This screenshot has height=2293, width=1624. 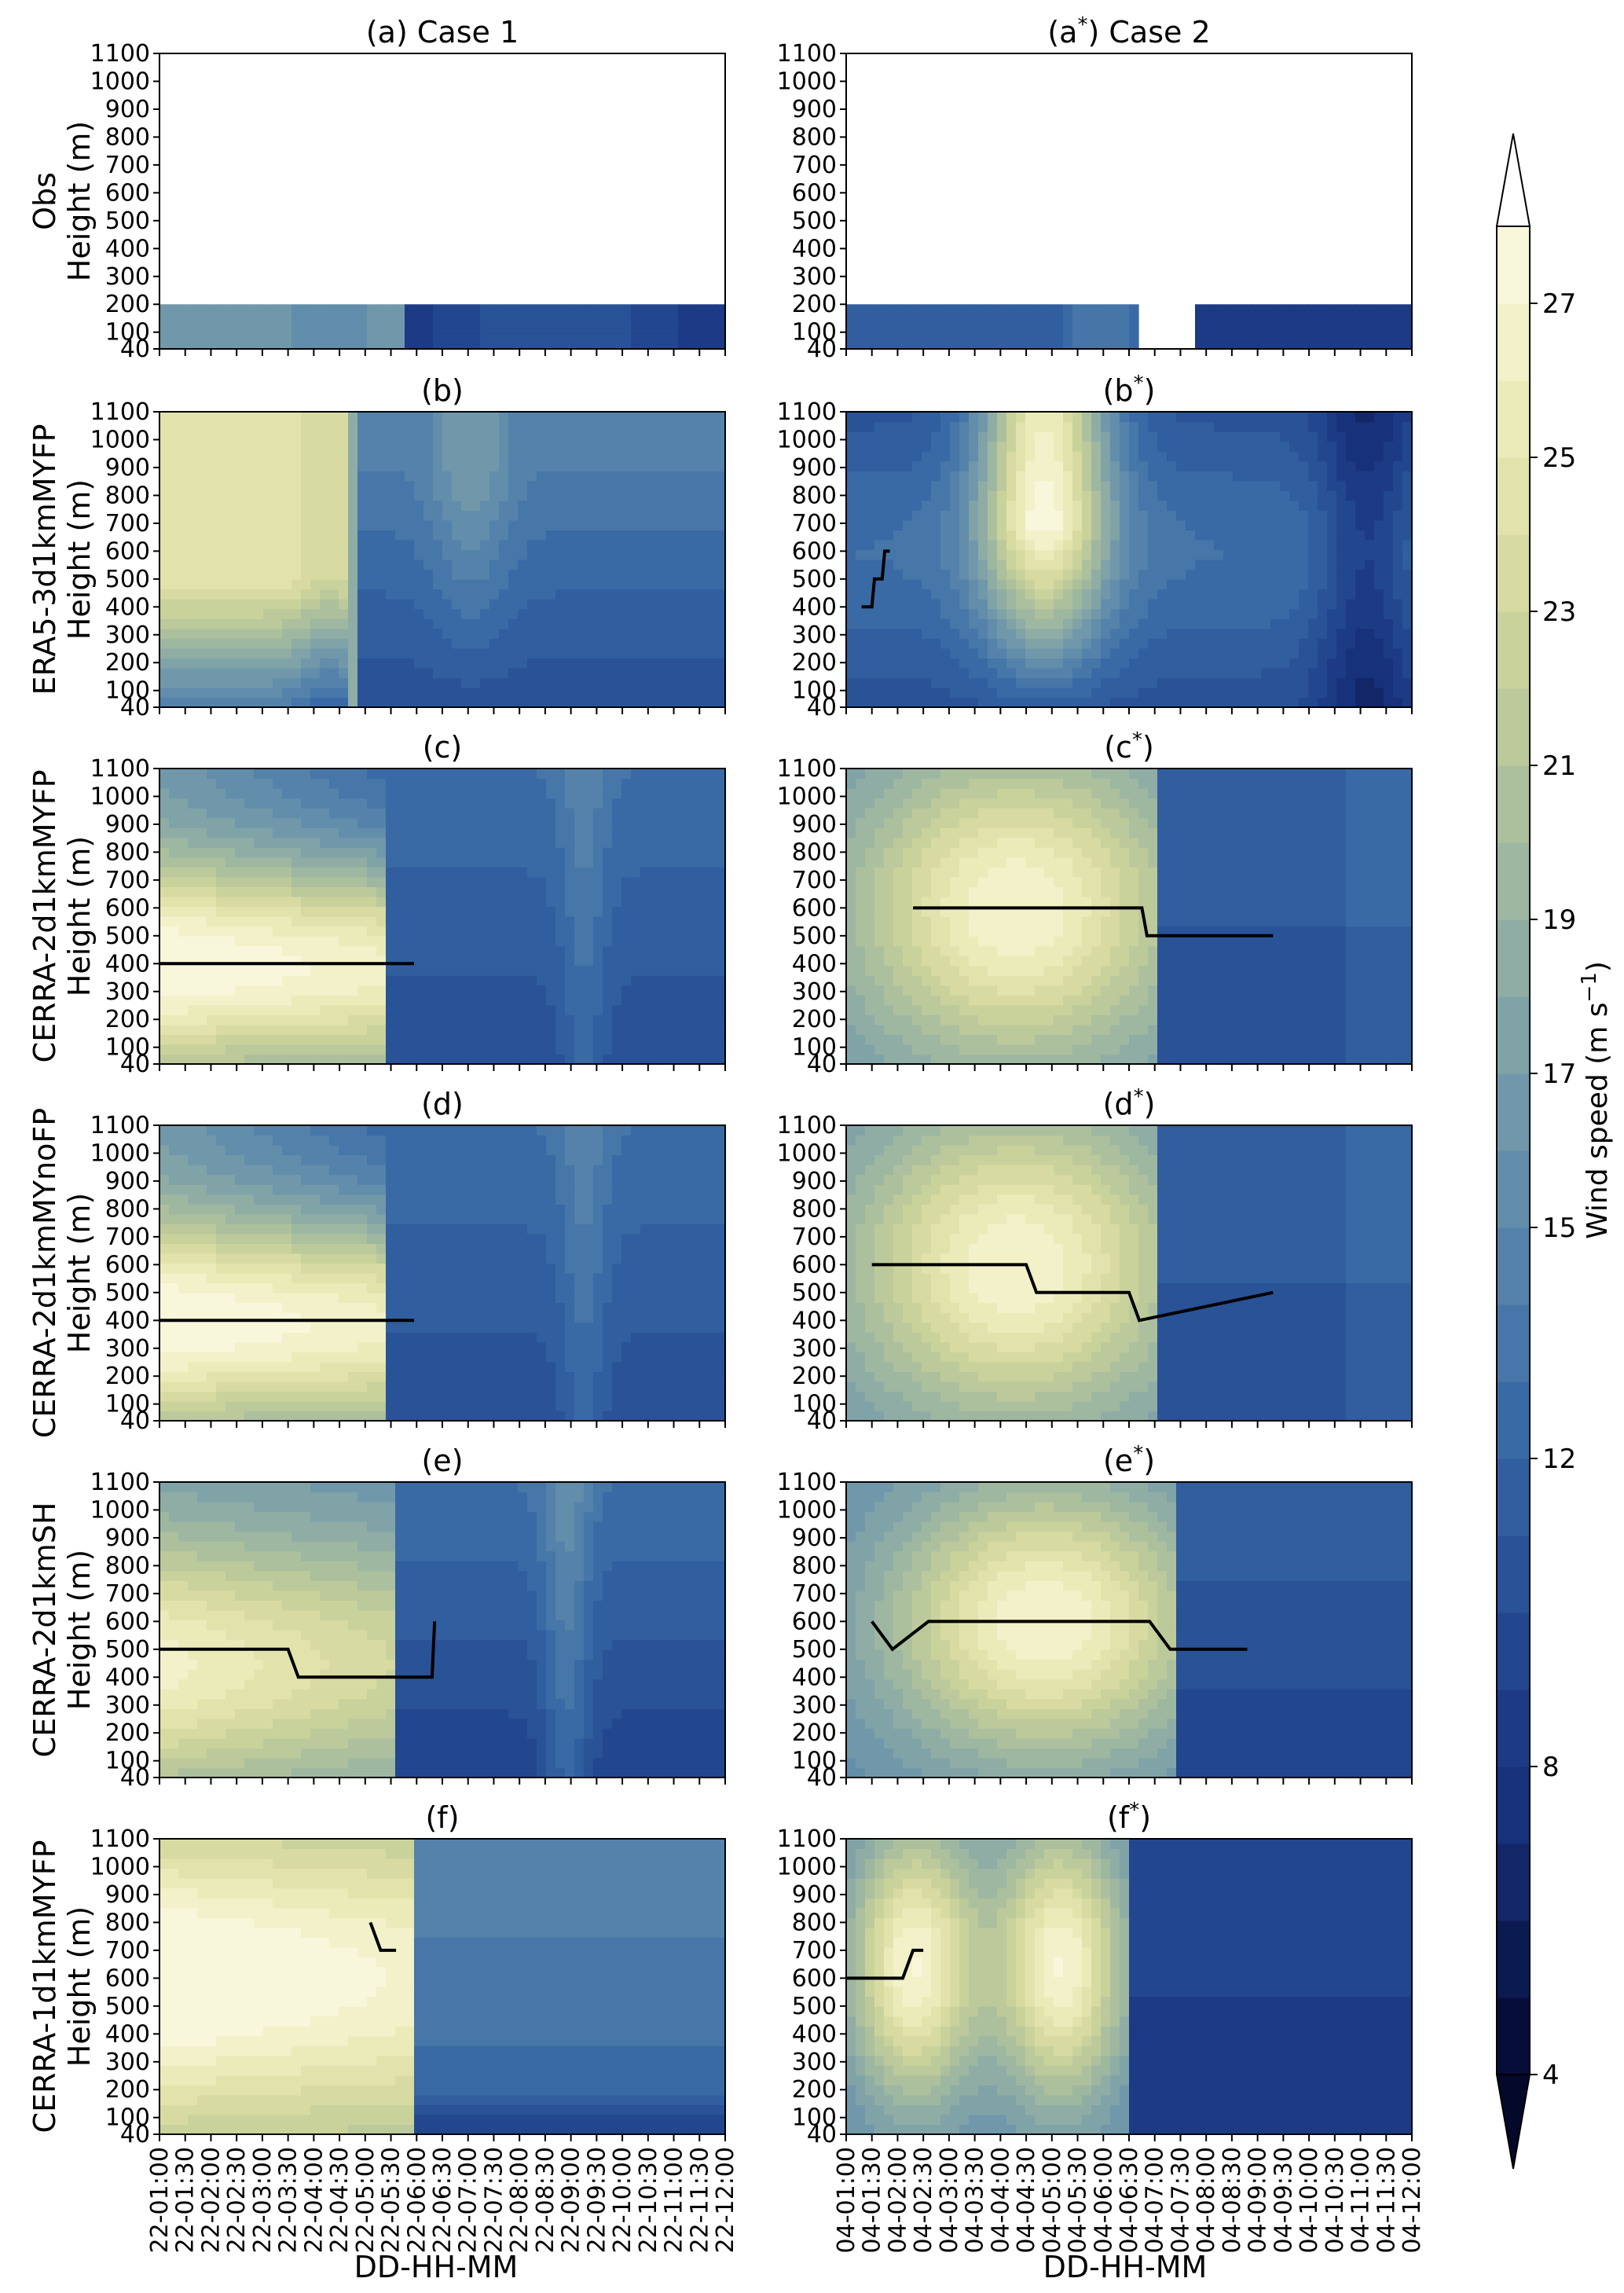 What do you see at coordinates (807, 54) in the screenshot?
I see `y-tick-label: 1100` at bounding box center [807, 54].